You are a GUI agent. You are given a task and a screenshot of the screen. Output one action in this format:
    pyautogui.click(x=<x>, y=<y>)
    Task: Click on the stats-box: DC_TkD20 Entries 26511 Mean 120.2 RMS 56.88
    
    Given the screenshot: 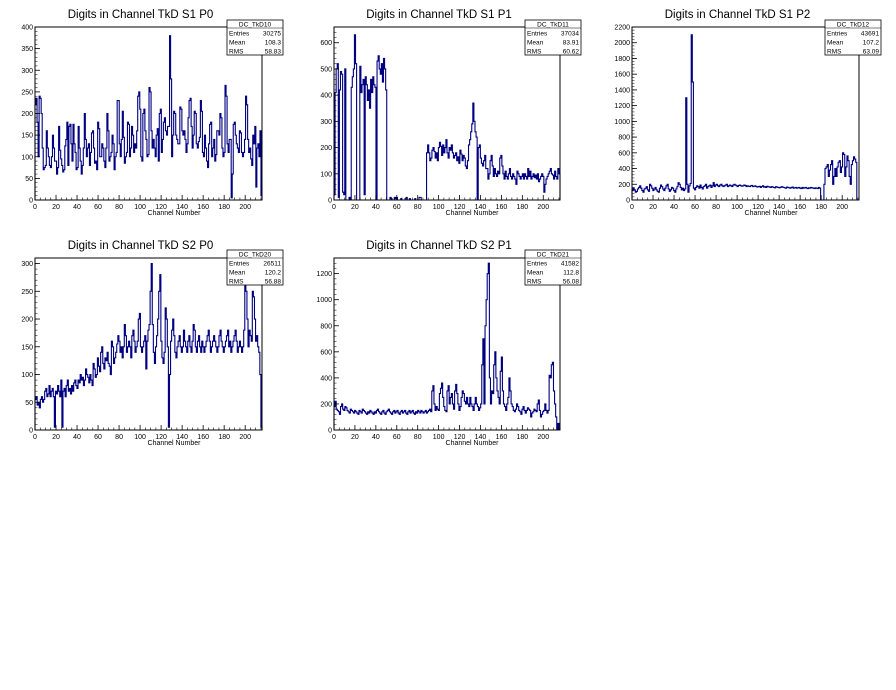 What is the action you would take?
    pyautogui.click(x=255, y=267)
    